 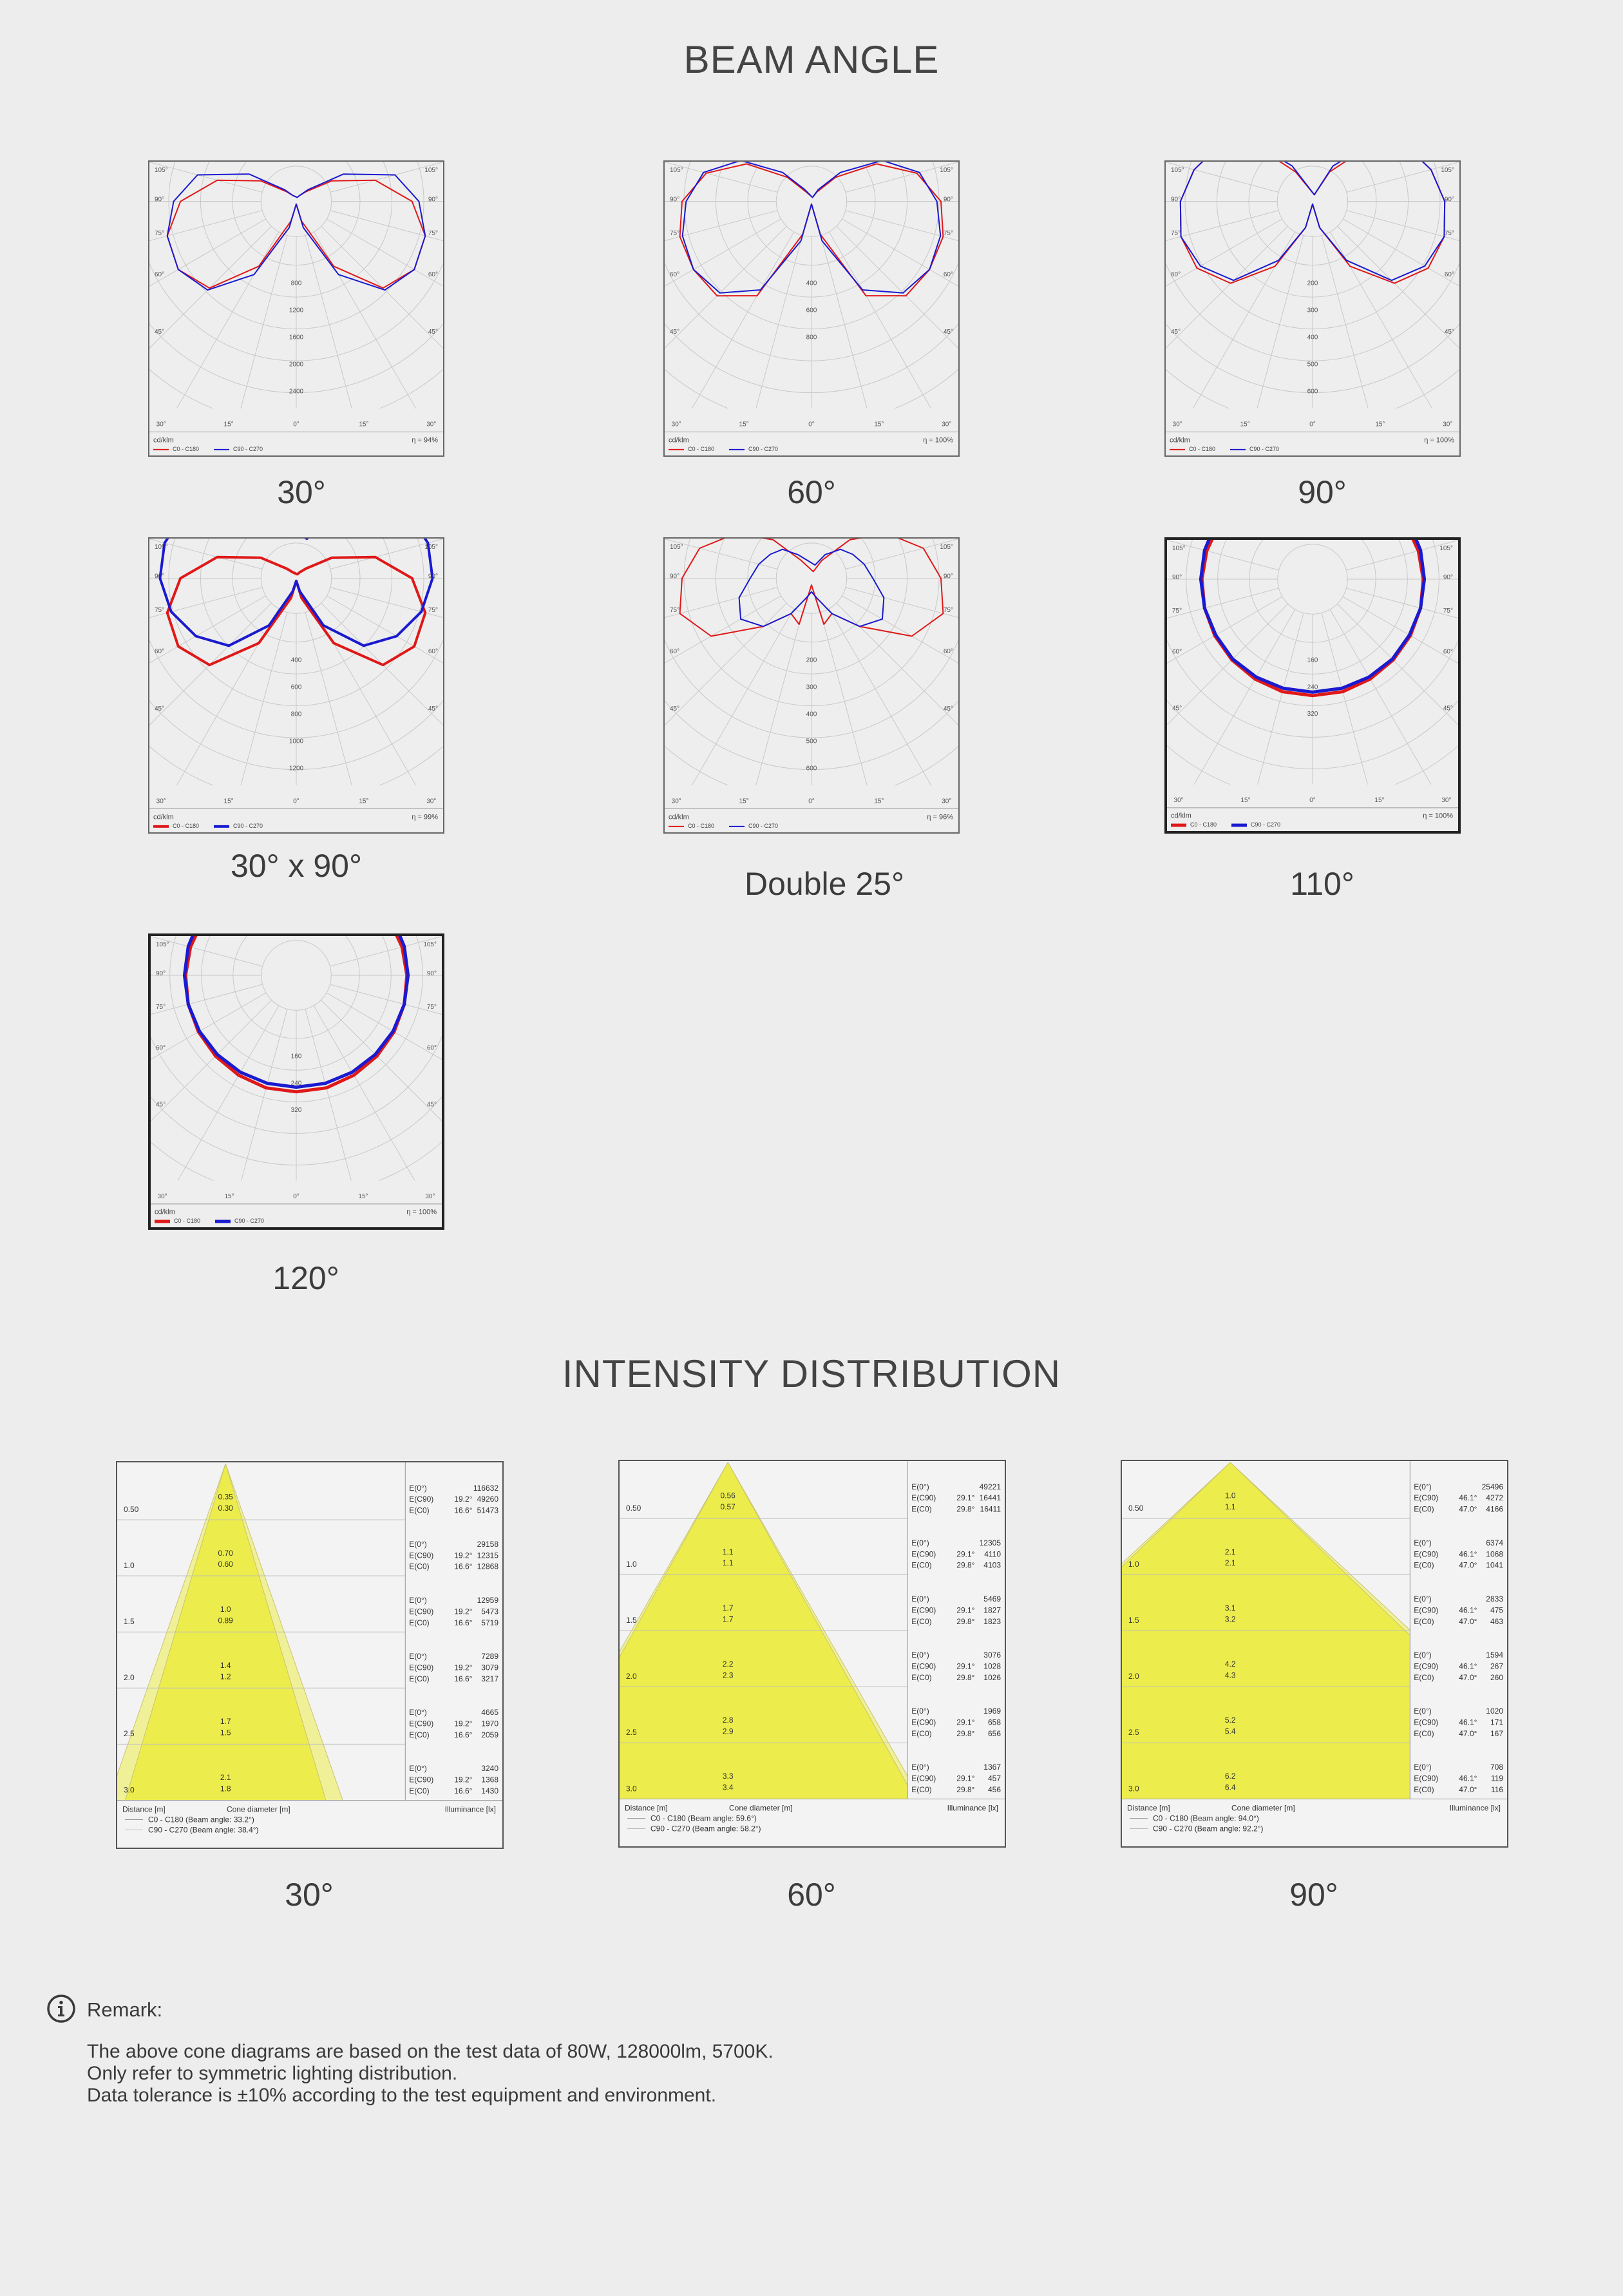 What do you see at coordinates (226, 1789) in the screenshot?
I see `cone-diameter-c90: 1.8` at bounding box center [226, 1789].